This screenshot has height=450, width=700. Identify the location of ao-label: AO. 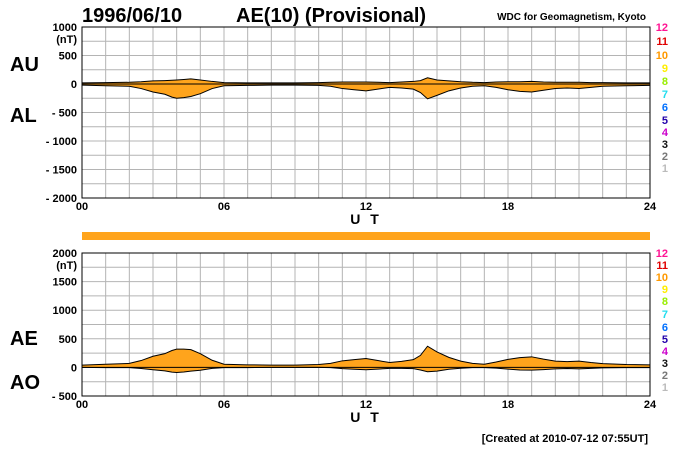
(25, 383).